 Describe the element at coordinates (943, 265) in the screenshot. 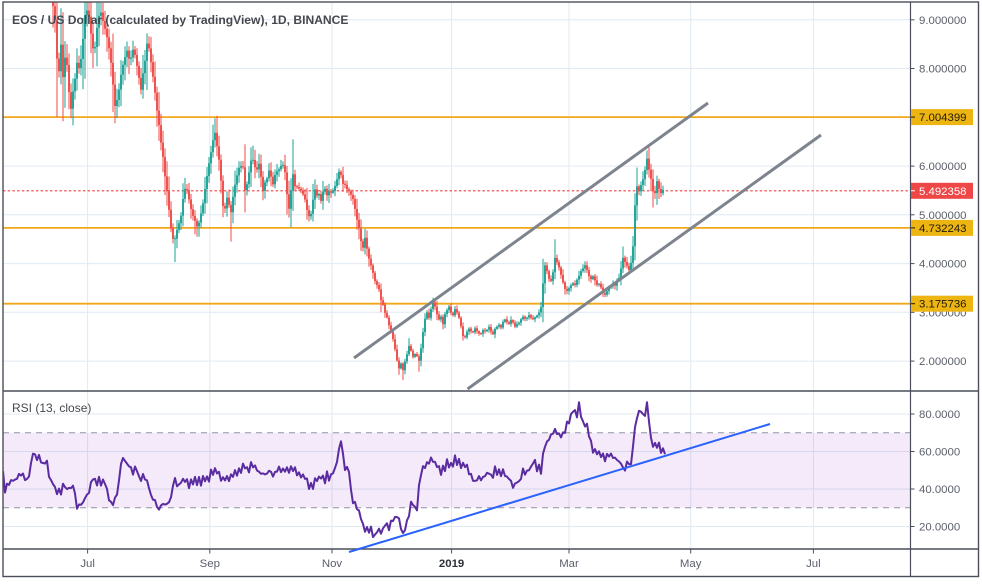

I see `svg-text: 4.000000` at that location.